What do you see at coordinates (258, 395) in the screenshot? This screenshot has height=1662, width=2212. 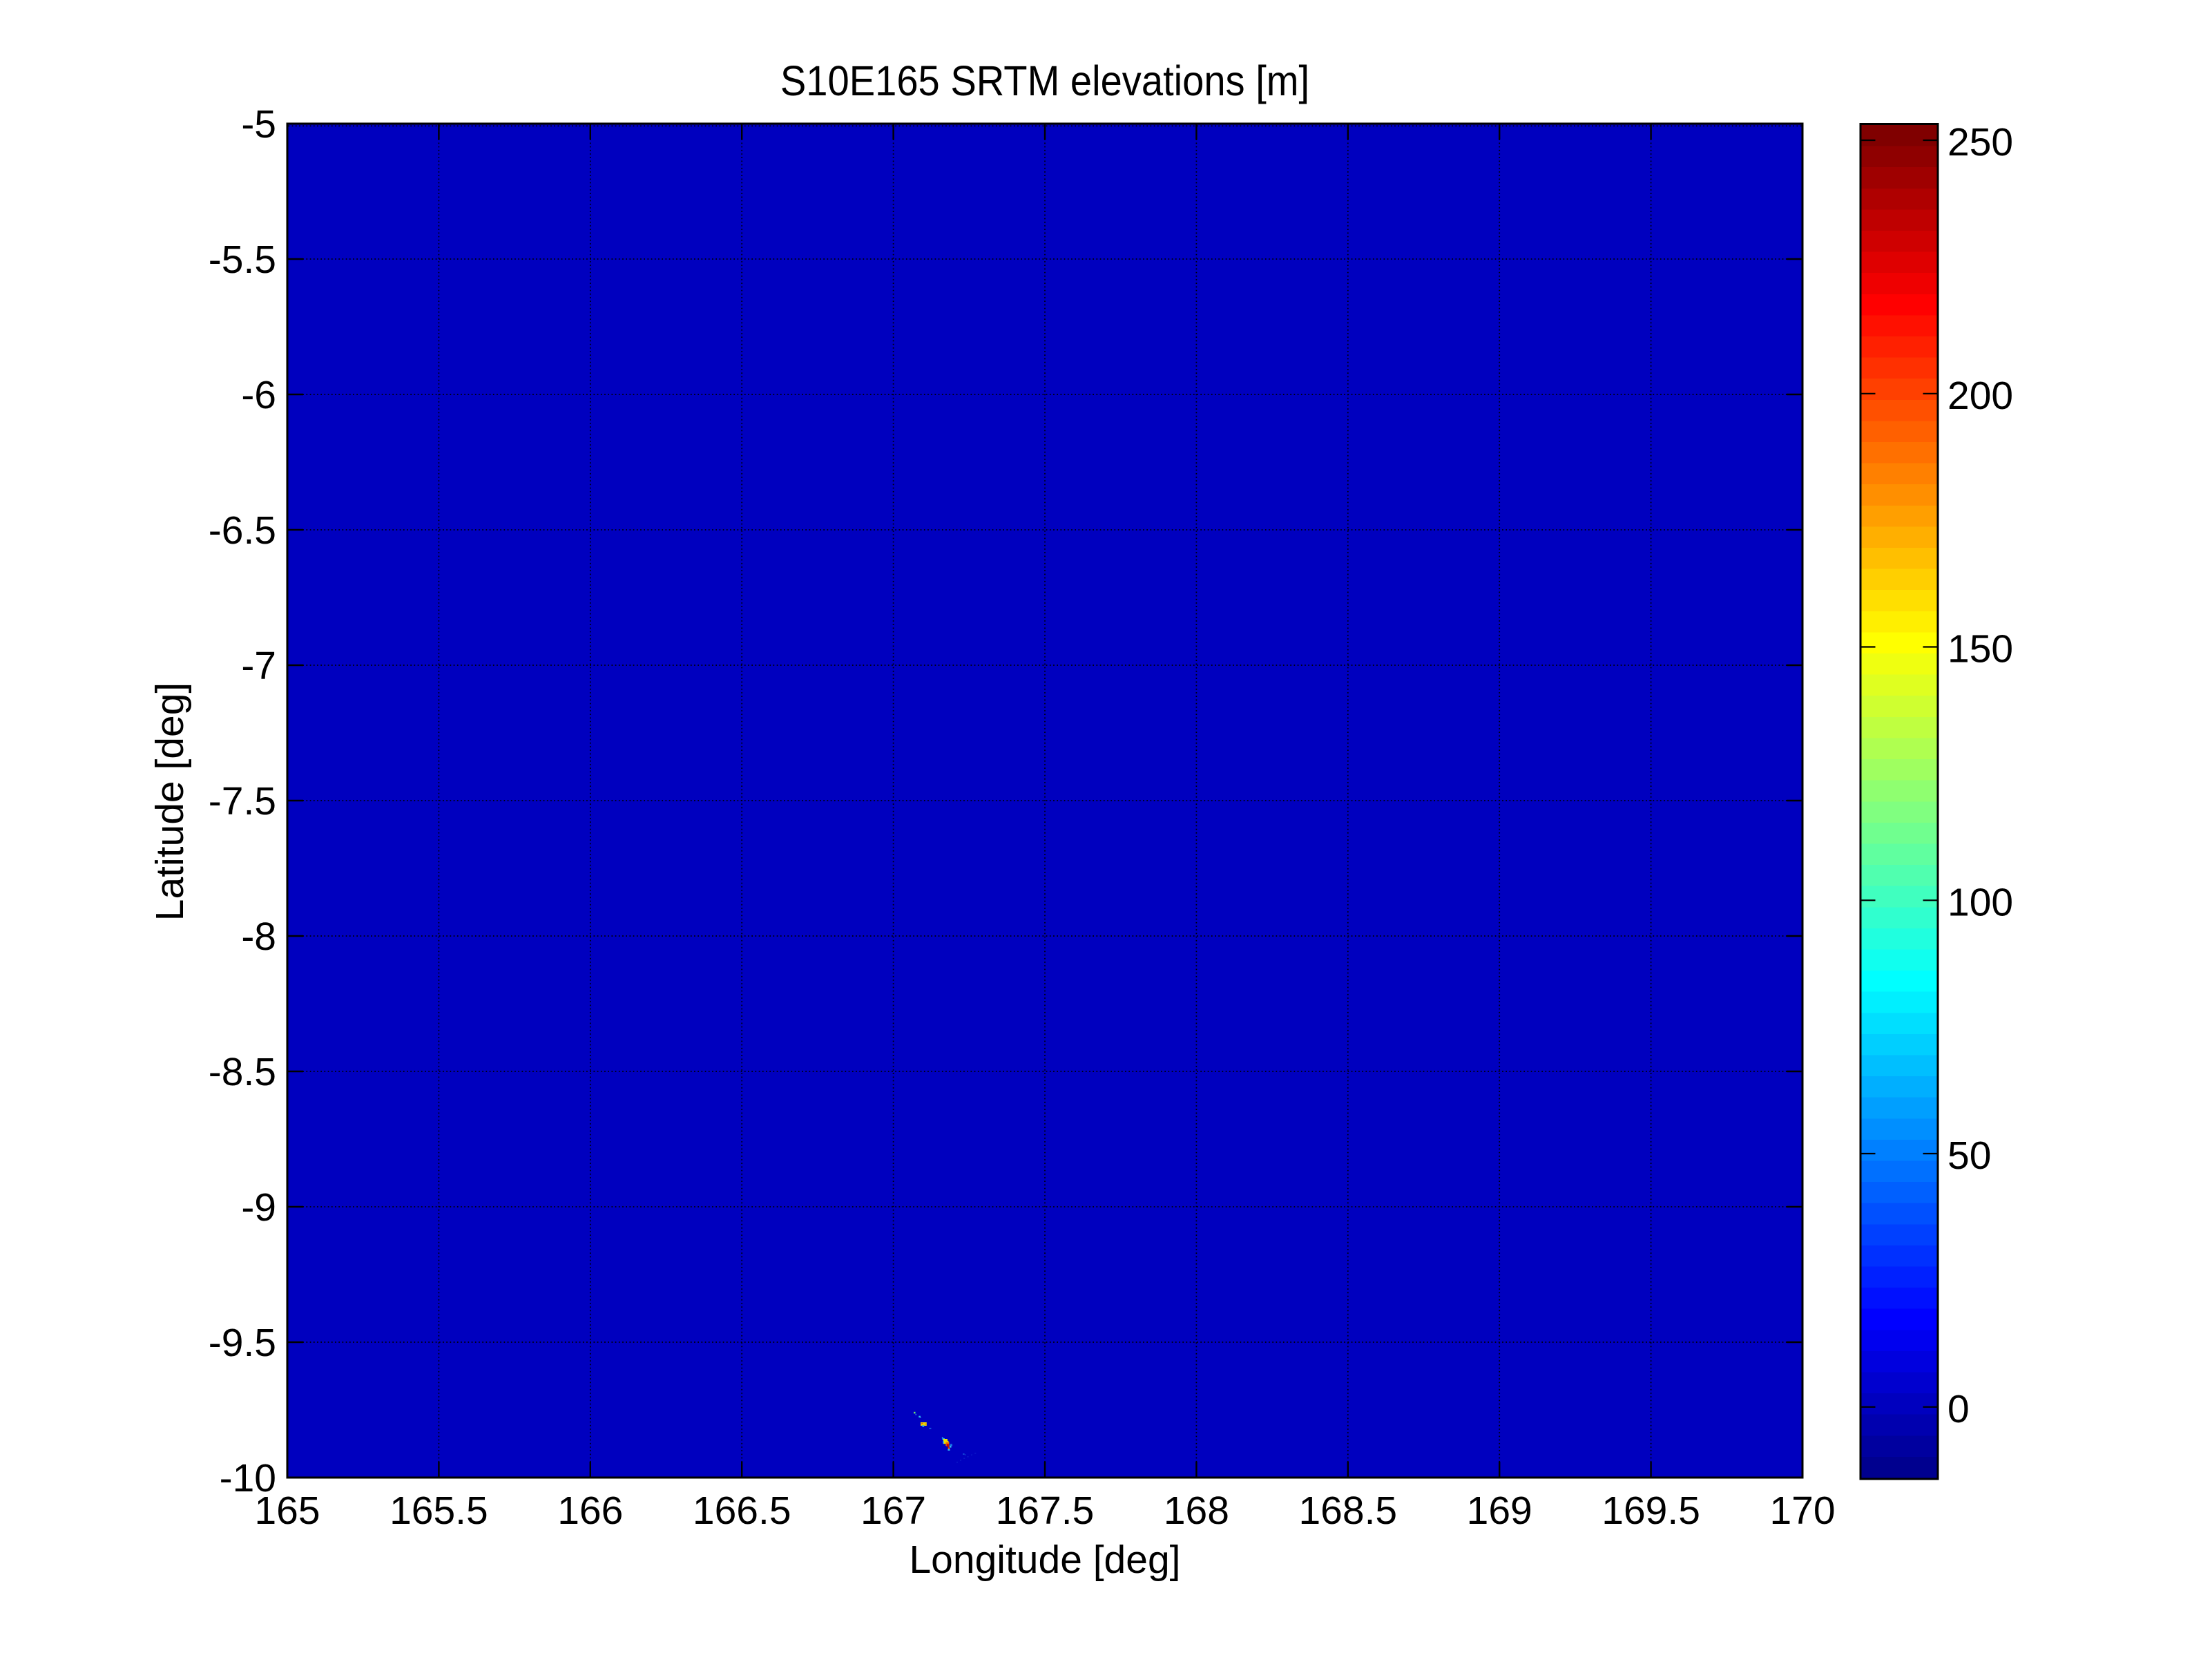 I see `svg-text: -6` at bounding box center [258, 395].